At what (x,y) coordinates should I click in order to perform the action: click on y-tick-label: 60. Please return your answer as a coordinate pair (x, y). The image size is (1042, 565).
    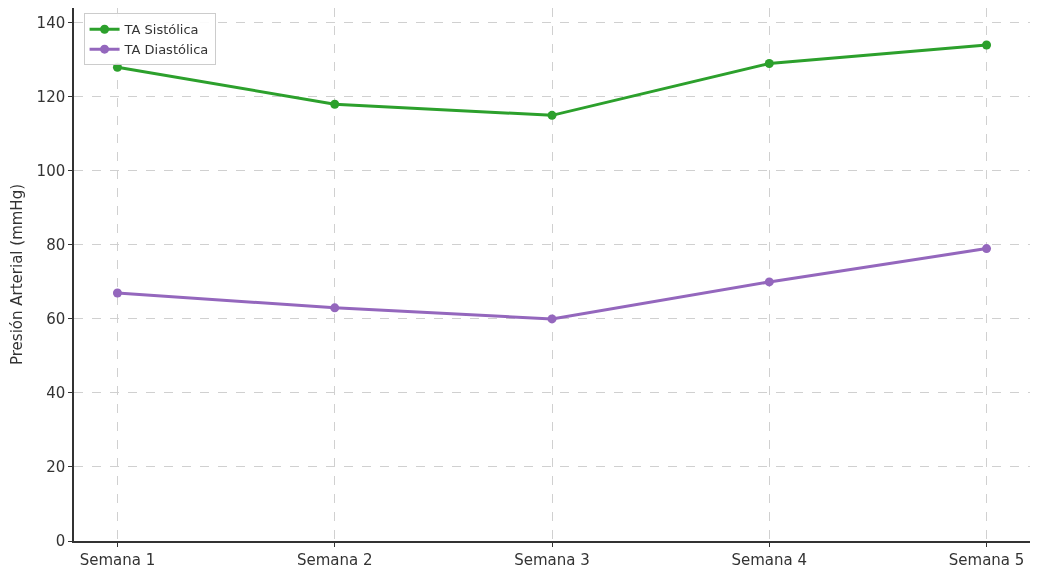
    Looking at the image, I should click on (56, 319).